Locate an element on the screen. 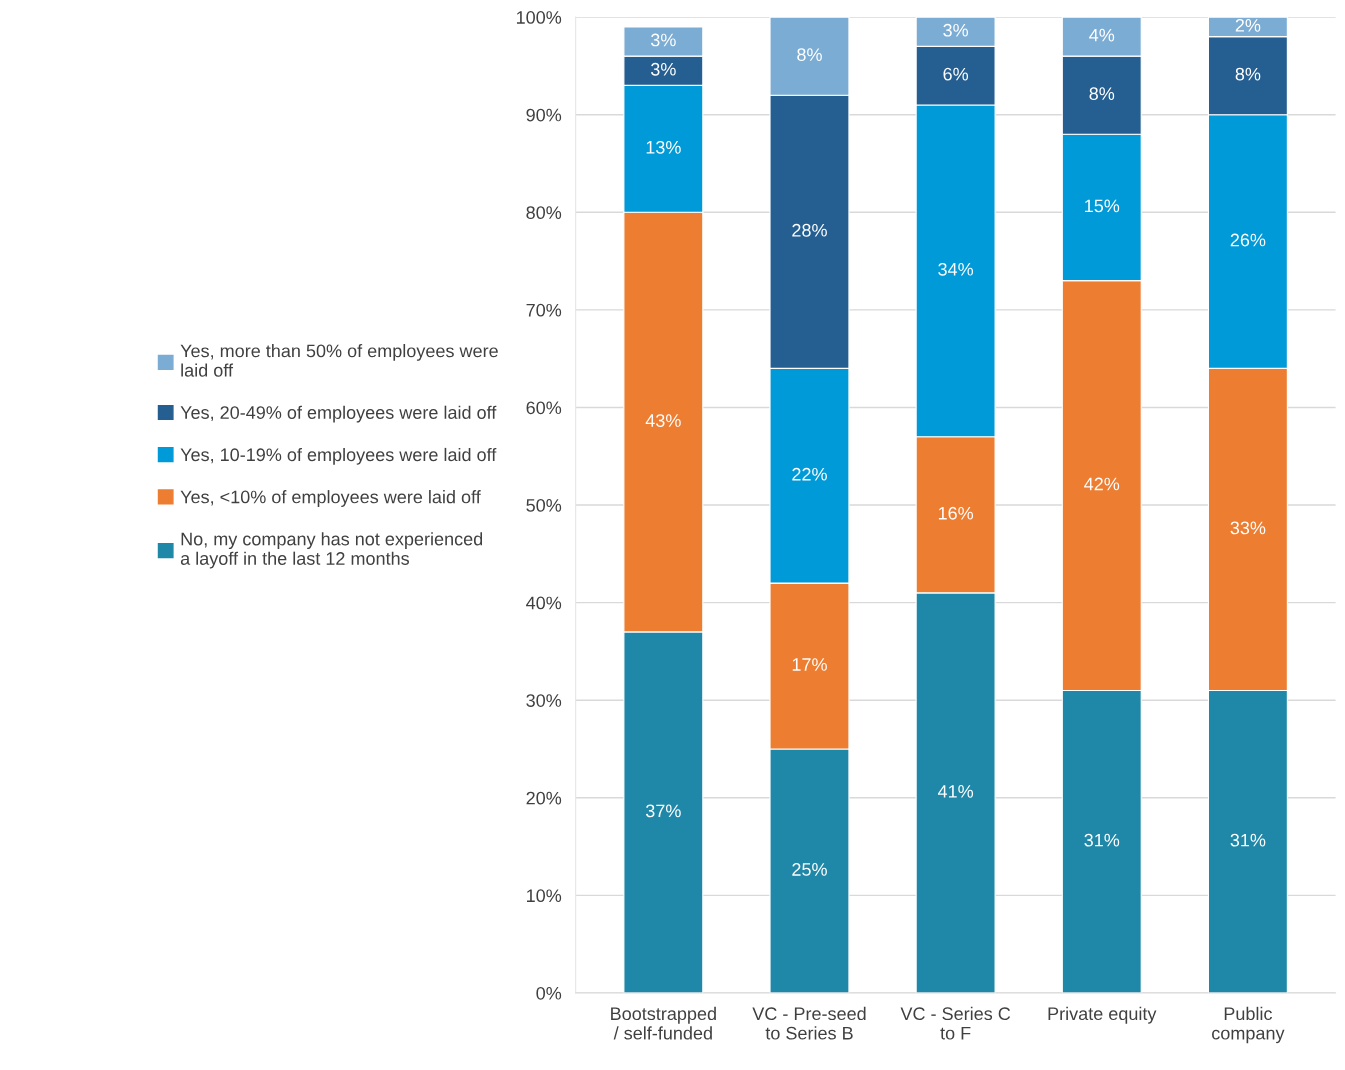  data-label: 25% is located at coordinates (809, 869).